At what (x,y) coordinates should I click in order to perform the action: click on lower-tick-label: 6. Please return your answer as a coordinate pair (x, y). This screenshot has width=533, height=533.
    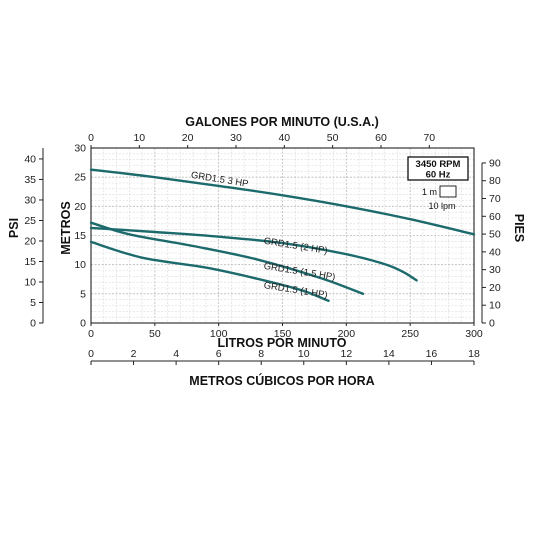
    Looking at the image, I should click on (219, 354).